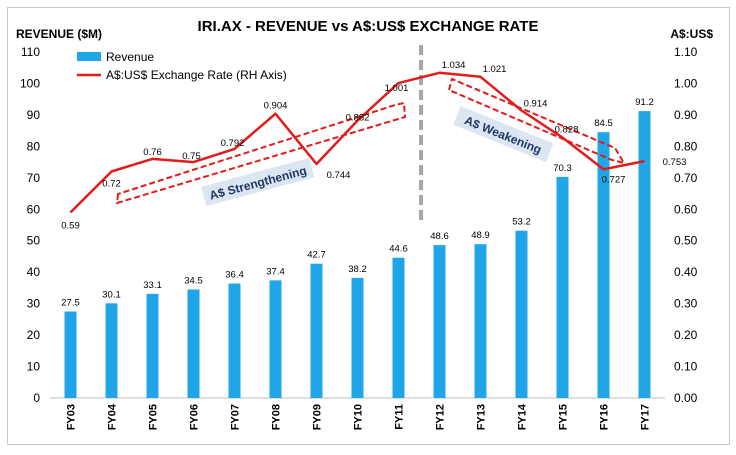  I want to click on strengthening-arrow, so click(261, 153).